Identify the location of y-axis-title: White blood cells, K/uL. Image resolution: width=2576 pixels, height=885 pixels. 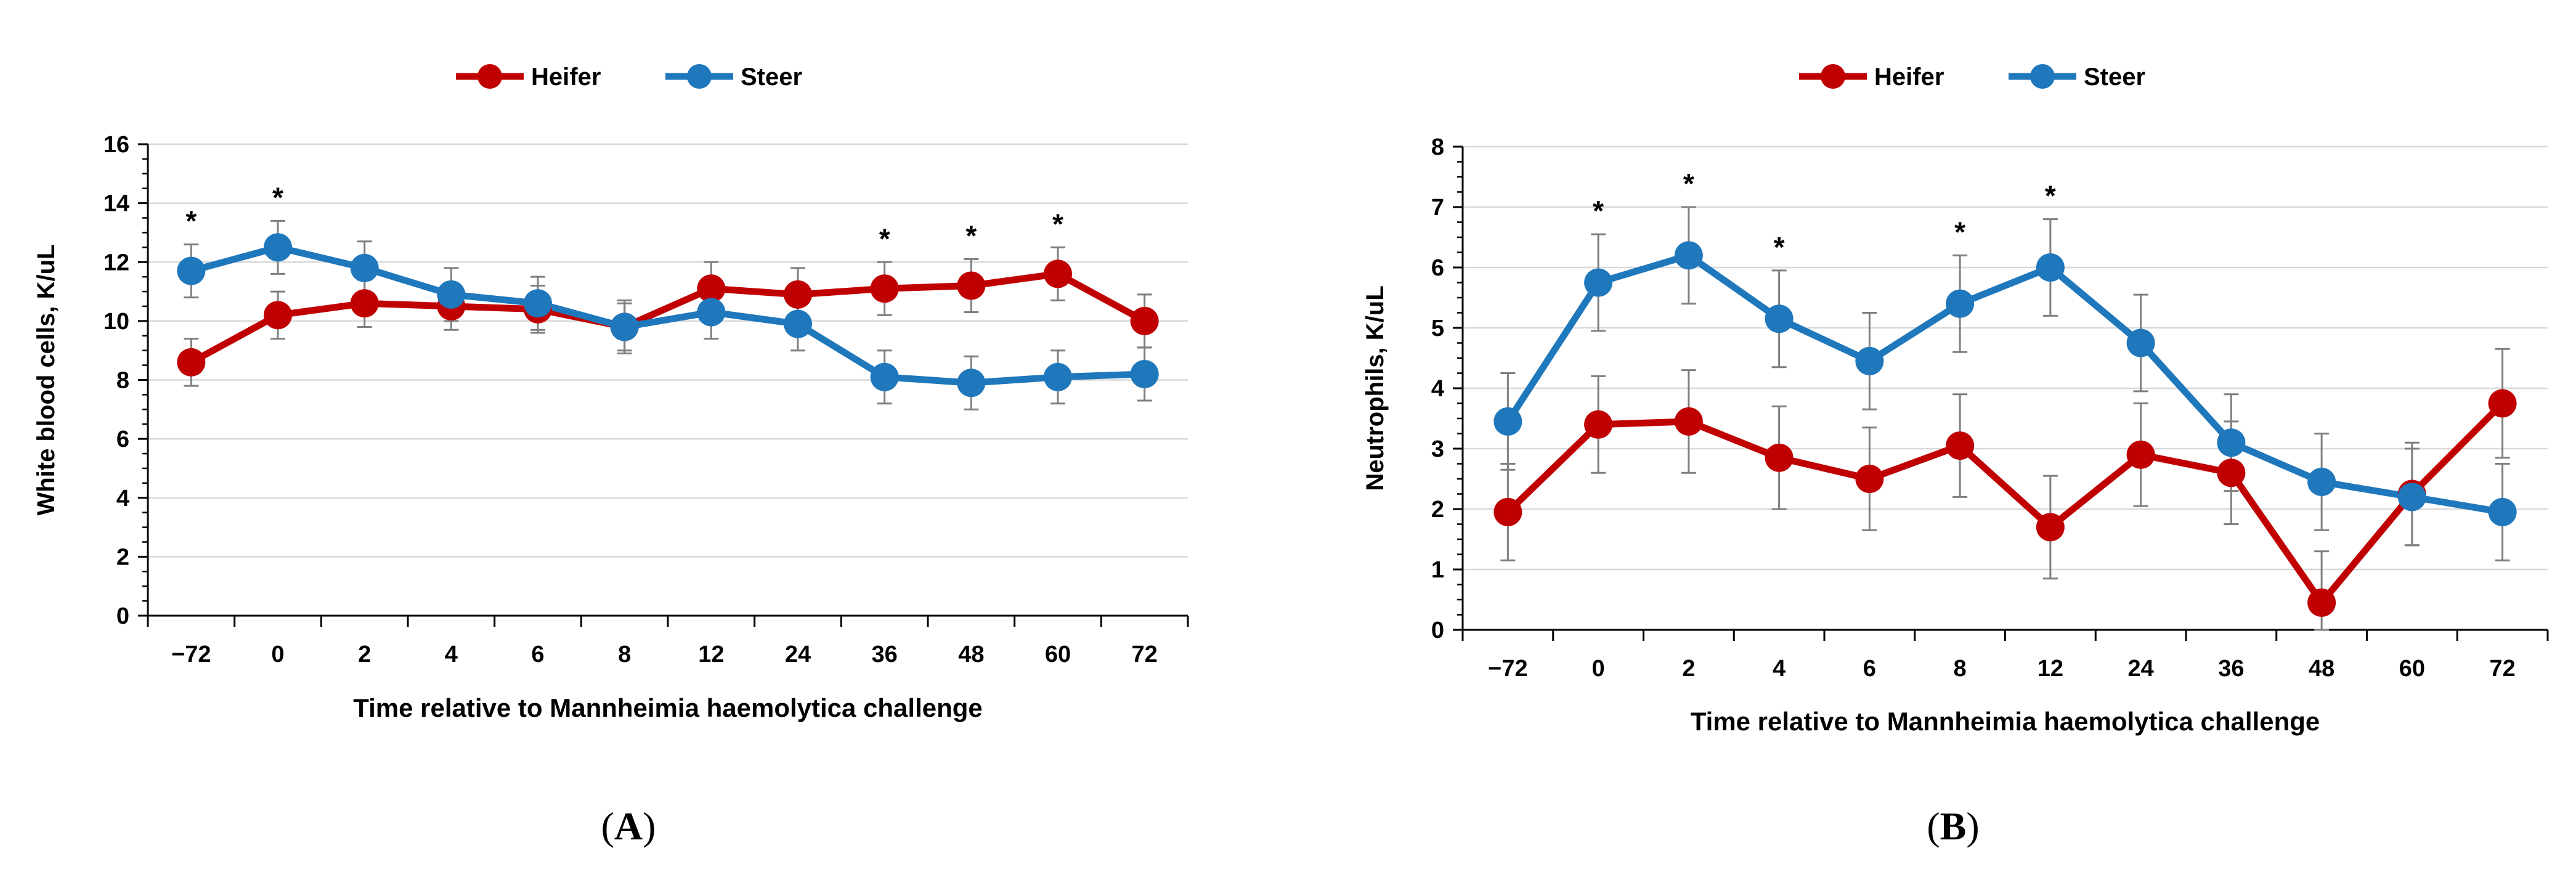
(46, 381).